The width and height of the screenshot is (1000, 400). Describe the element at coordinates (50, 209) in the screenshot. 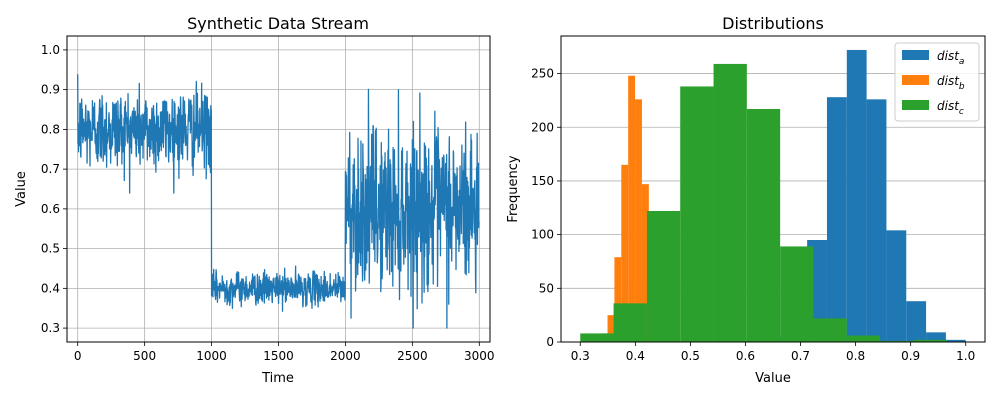

I see `y-tick-label: 0.6` at that location.